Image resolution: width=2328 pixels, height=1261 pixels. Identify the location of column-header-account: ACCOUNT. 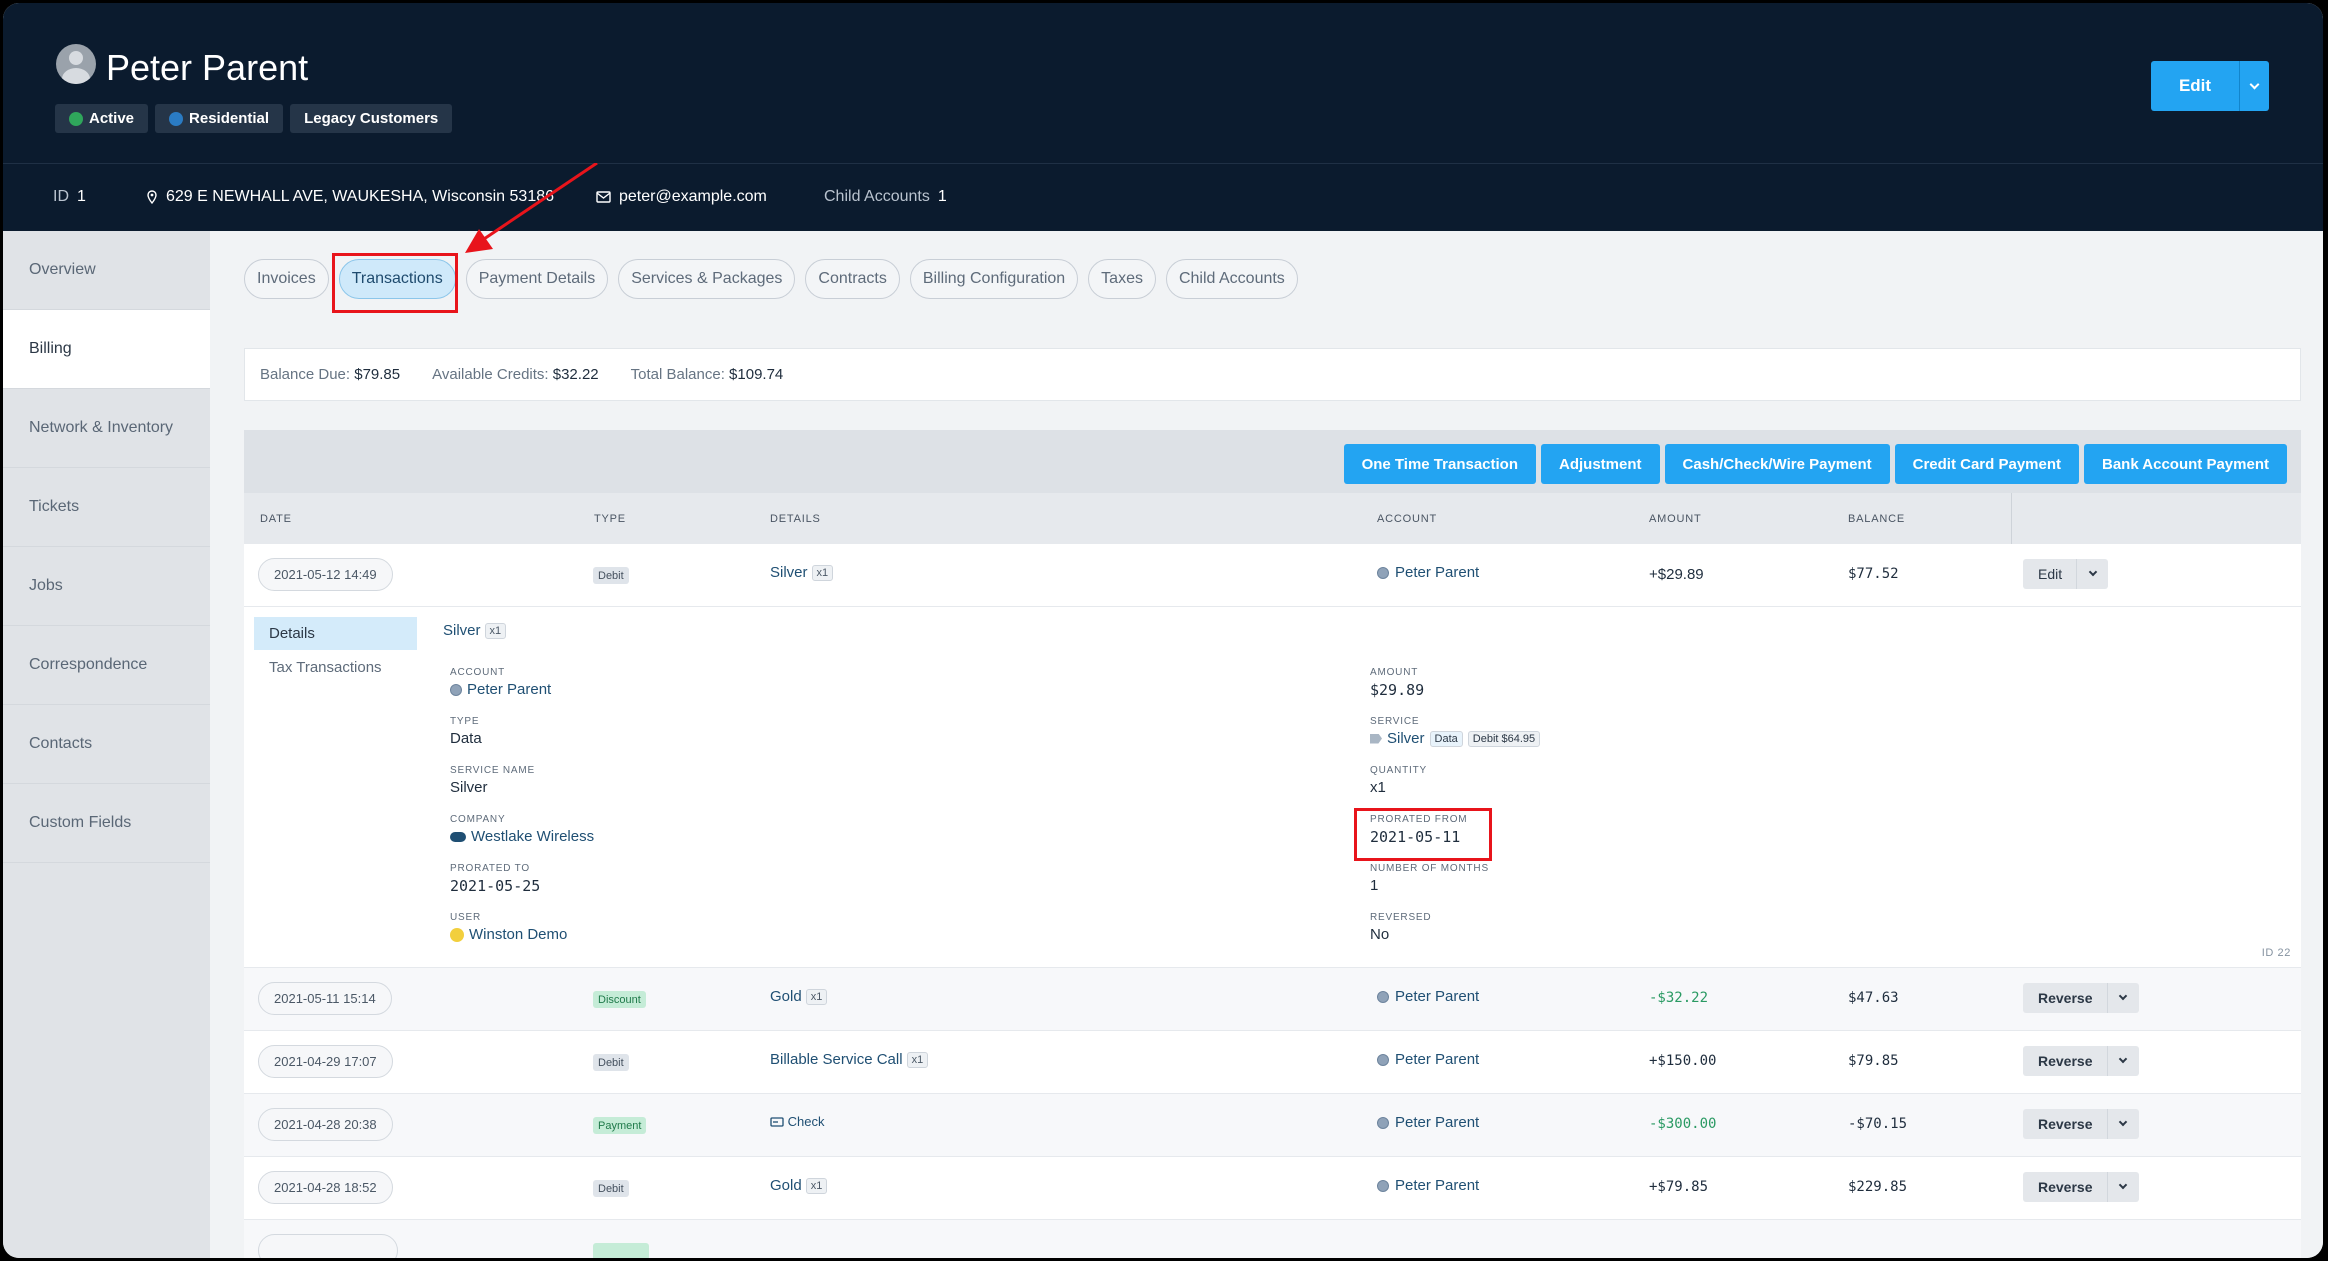
(1407, 519).